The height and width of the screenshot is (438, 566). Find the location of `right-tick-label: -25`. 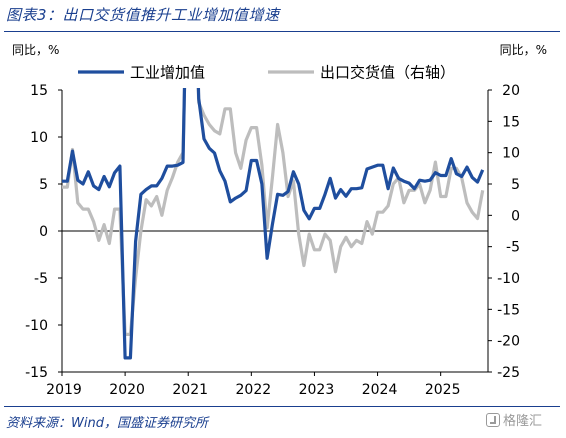

right-tick-label: -25 is located at coordinates (508, 373).